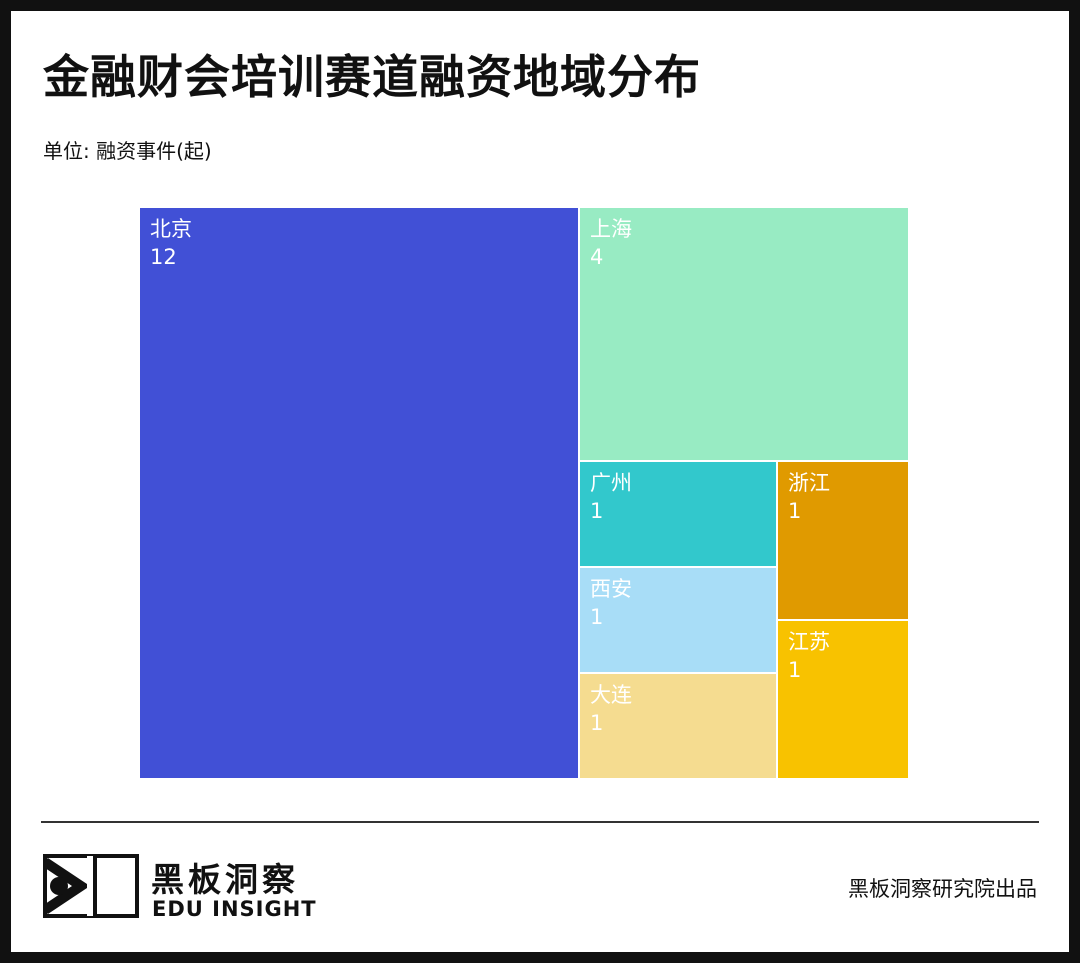 This screenshot has width=1080, height=963. Describe the element at coordinates (844, 700) in the screenshot. I see `treemap-tile: 江苏 1` at that location.